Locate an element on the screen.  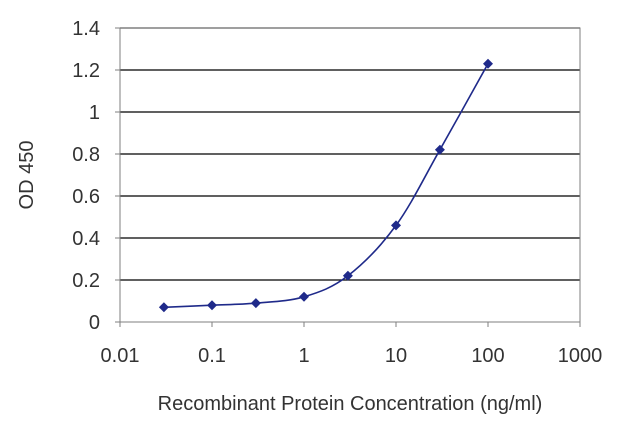
x-tick-label: 10 is located at coordinates (396, 356).